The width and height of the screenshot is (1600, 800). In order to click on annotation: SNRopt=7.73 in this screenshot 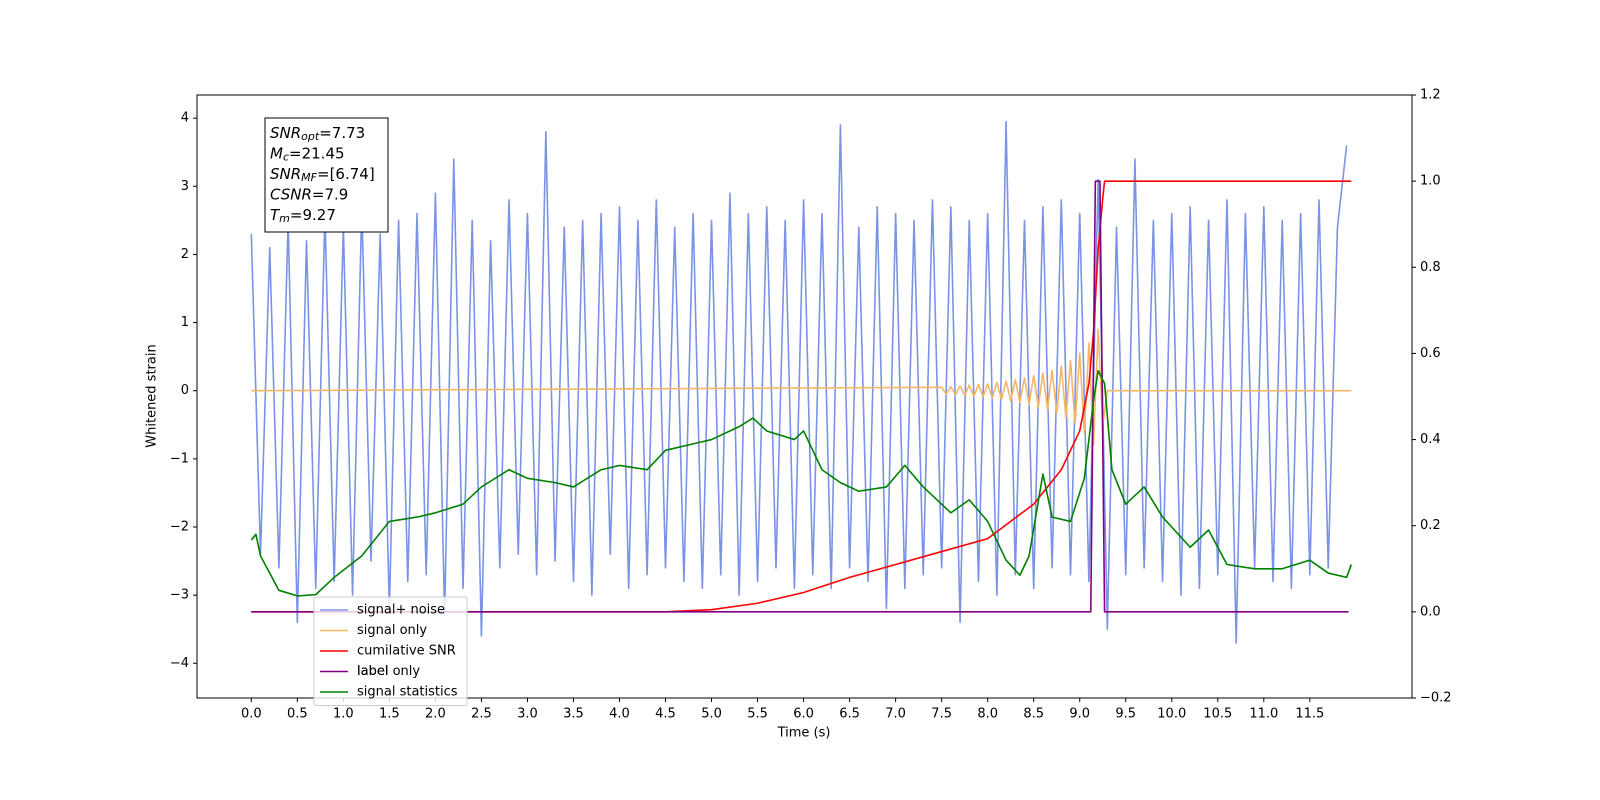, I will do `click(317, 134)`.